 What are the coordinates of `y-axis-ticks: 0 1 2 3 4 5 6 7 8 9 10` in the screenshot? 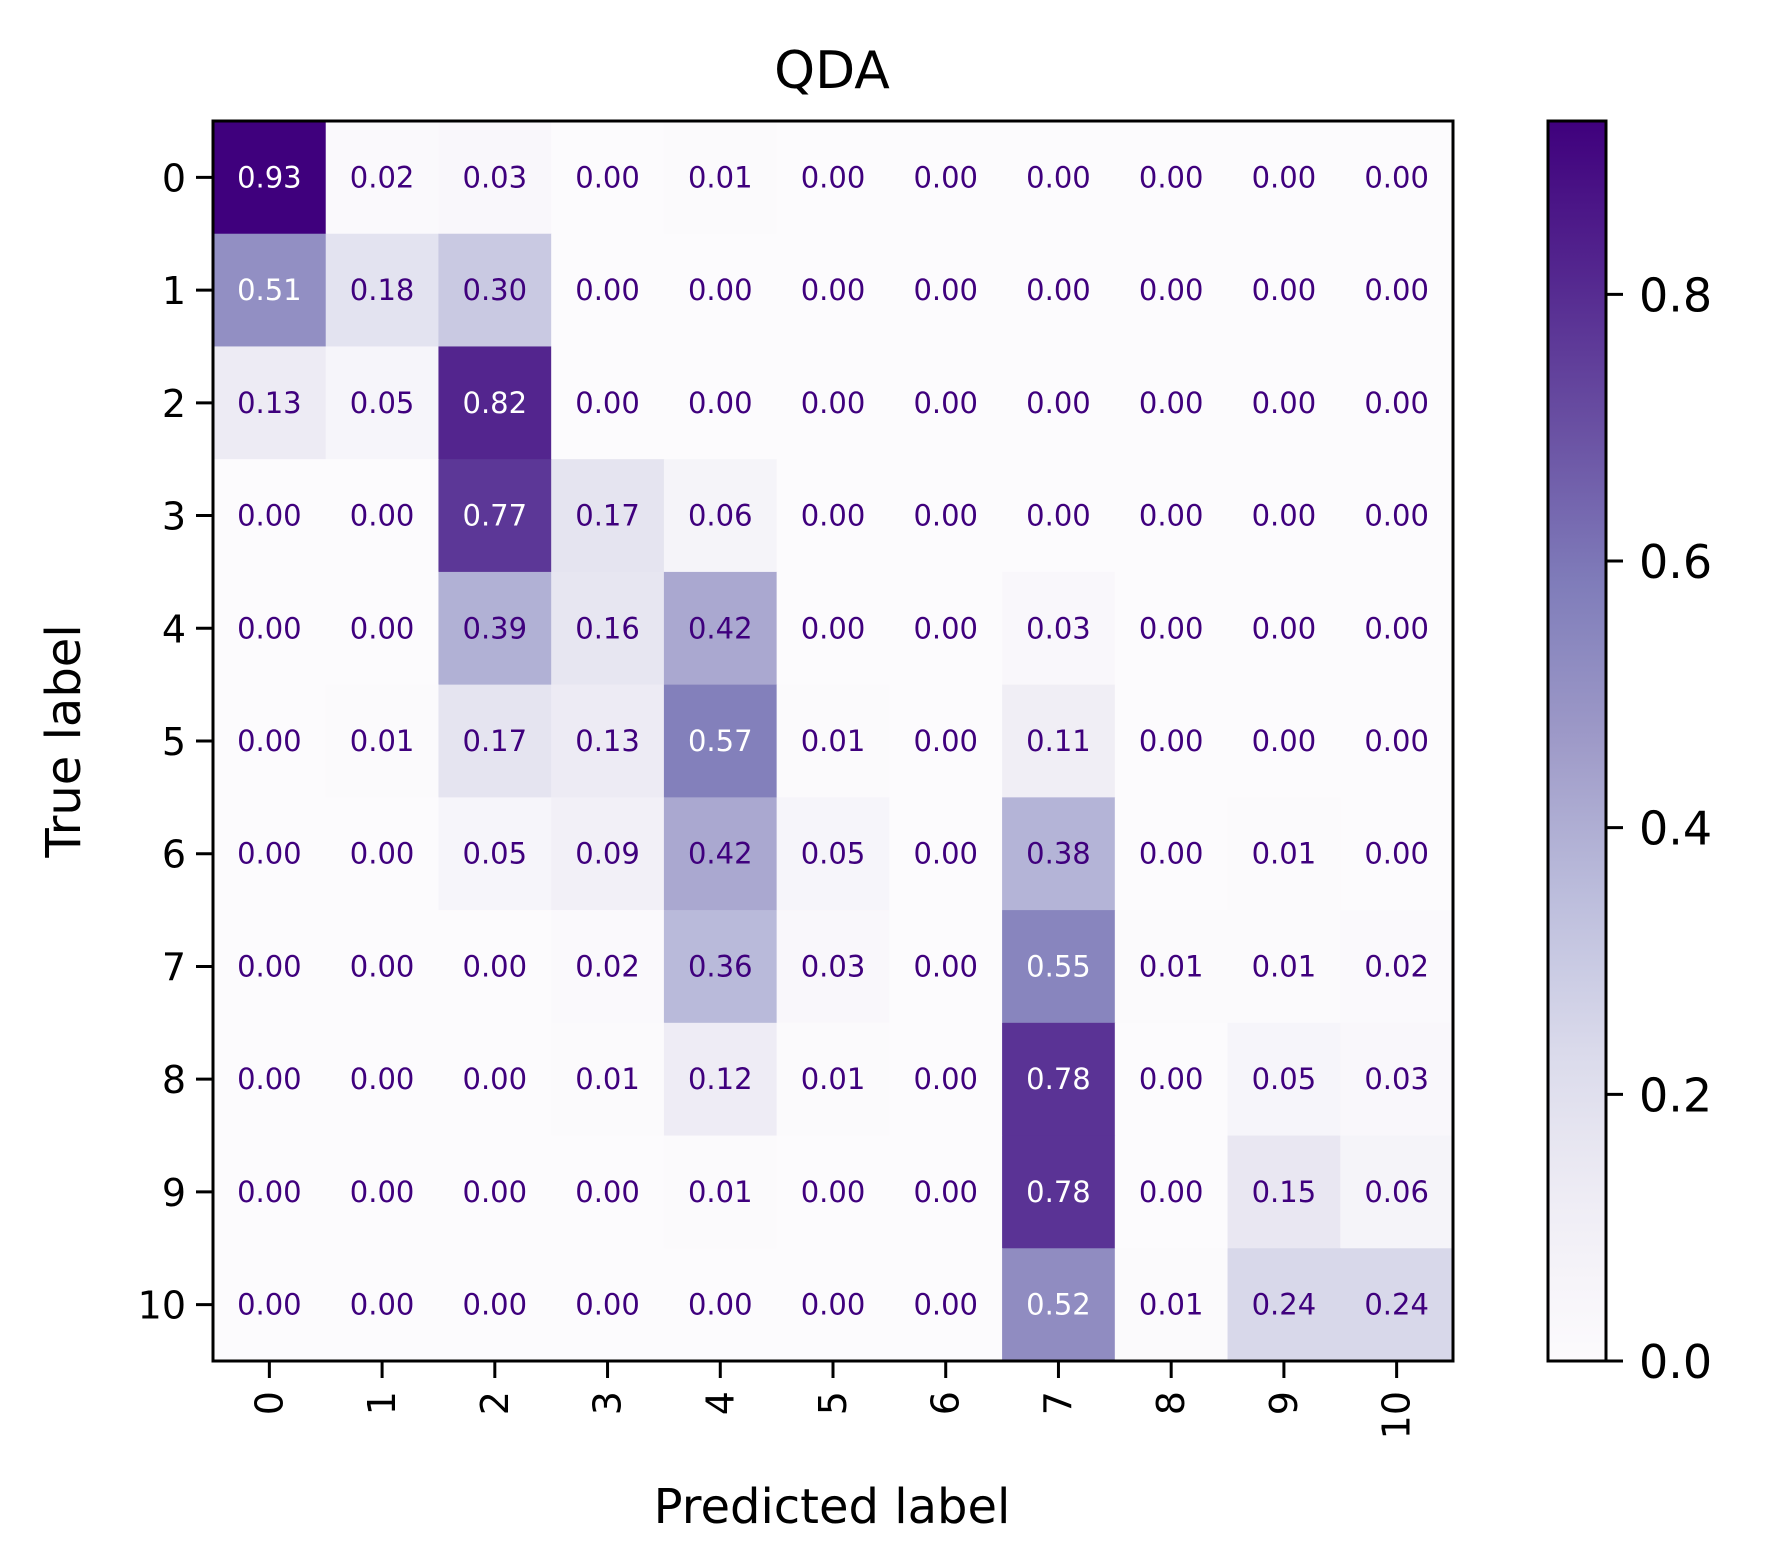 It's located at (175, 742).